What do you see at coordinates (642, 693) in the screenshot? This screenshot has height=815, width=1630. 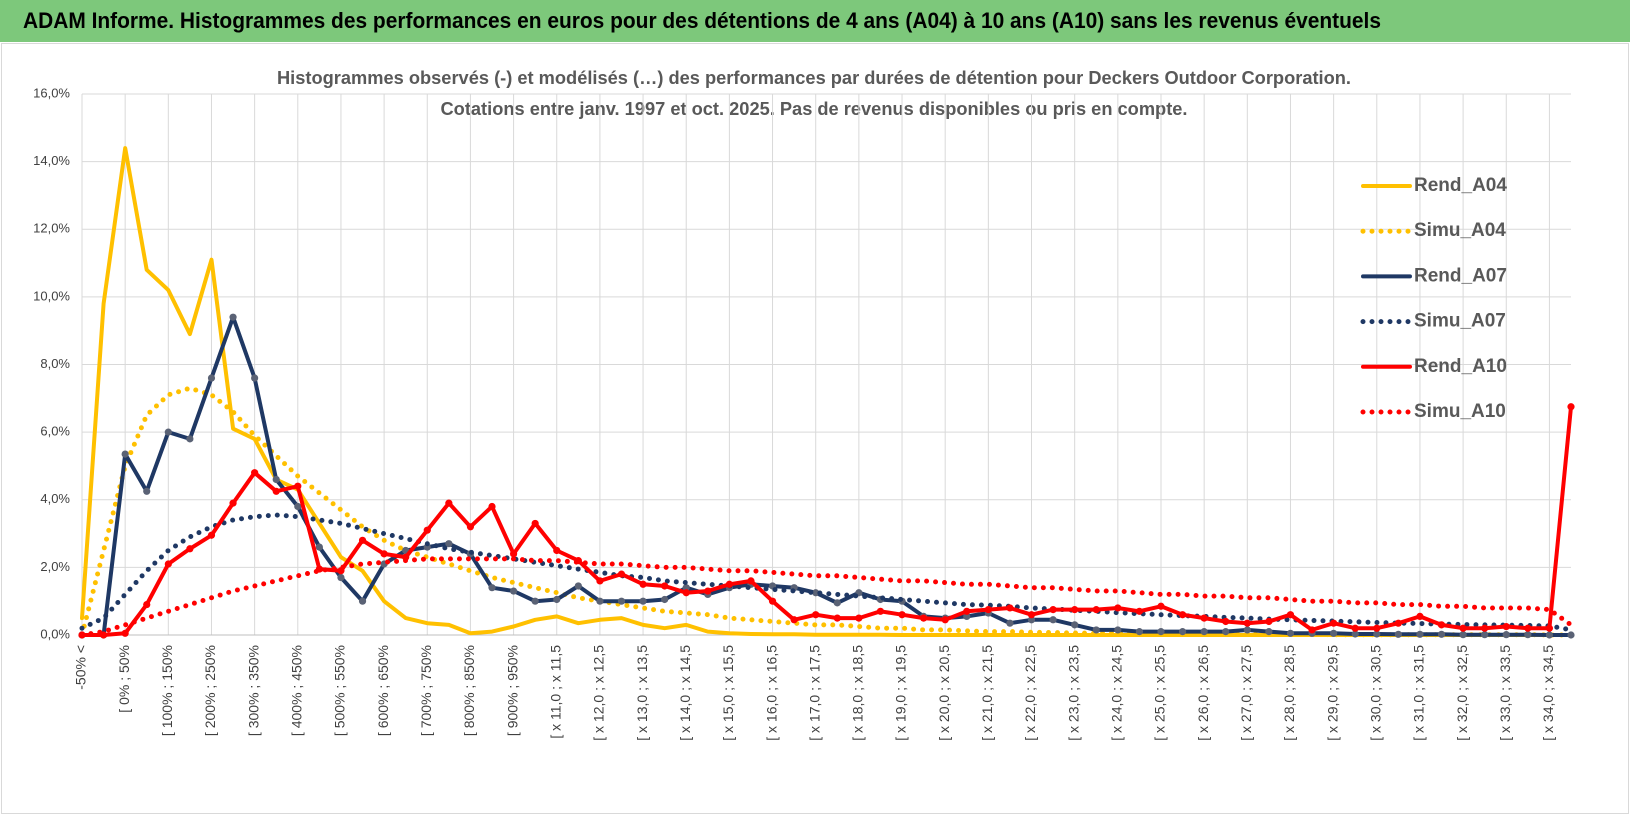 I see `x-tick-label: [ x 13,0 ; x 13,5` at bounding box center [642, 693].